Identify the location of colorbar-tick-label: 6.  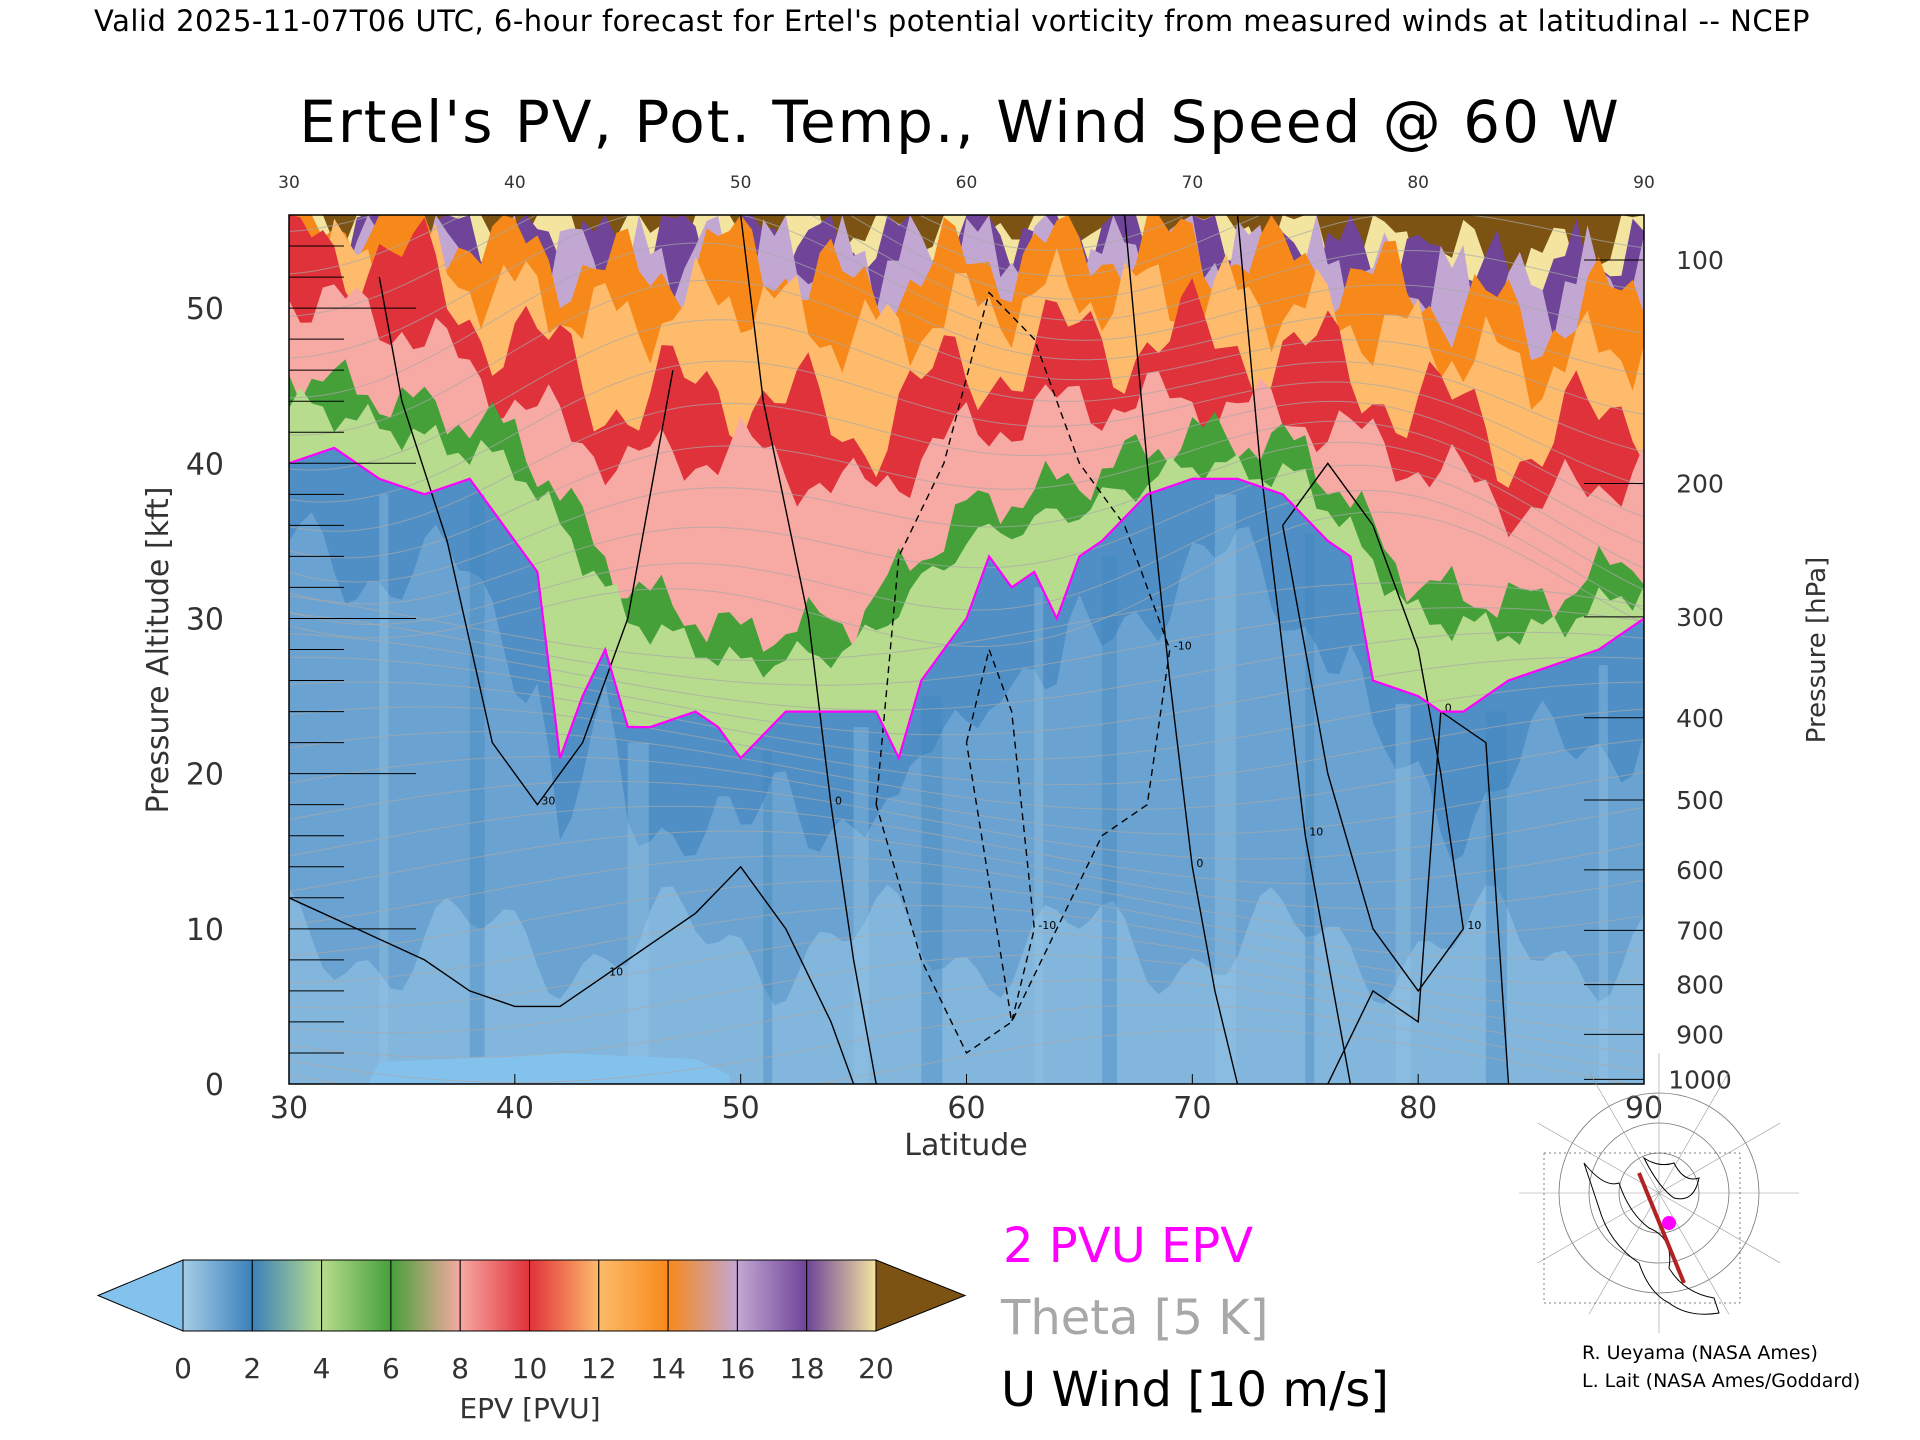
(391, 1368).